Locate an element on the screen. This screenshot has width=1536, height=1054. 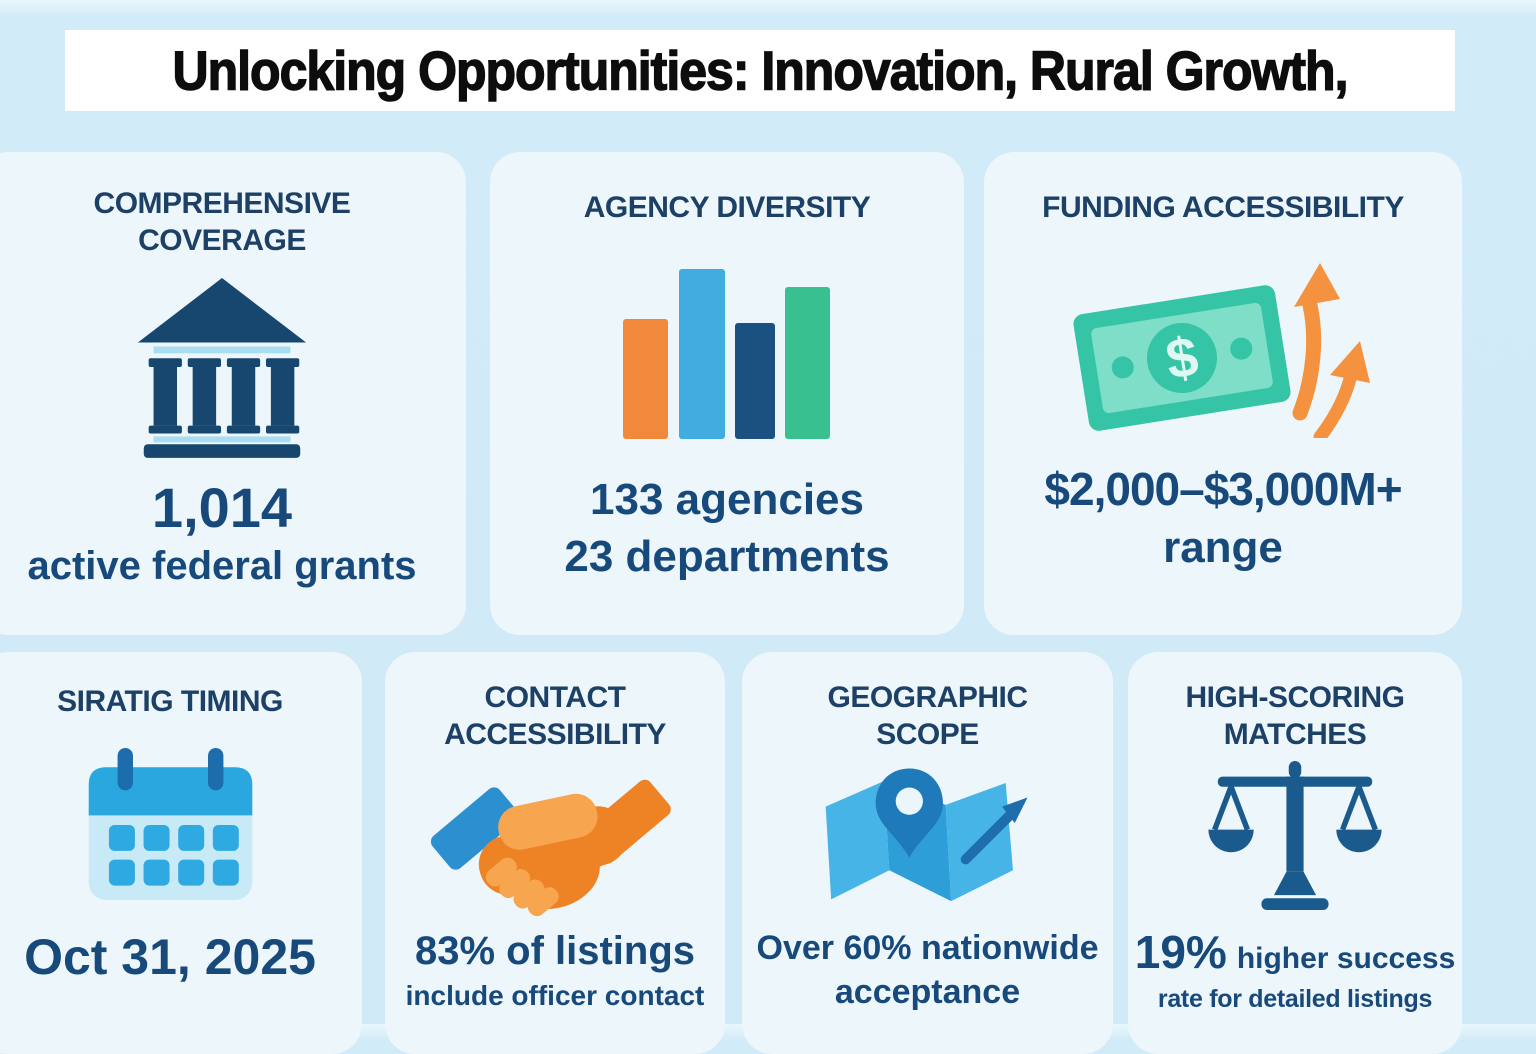
stat-primary: 1,014 is located at coordinates (222, 508).